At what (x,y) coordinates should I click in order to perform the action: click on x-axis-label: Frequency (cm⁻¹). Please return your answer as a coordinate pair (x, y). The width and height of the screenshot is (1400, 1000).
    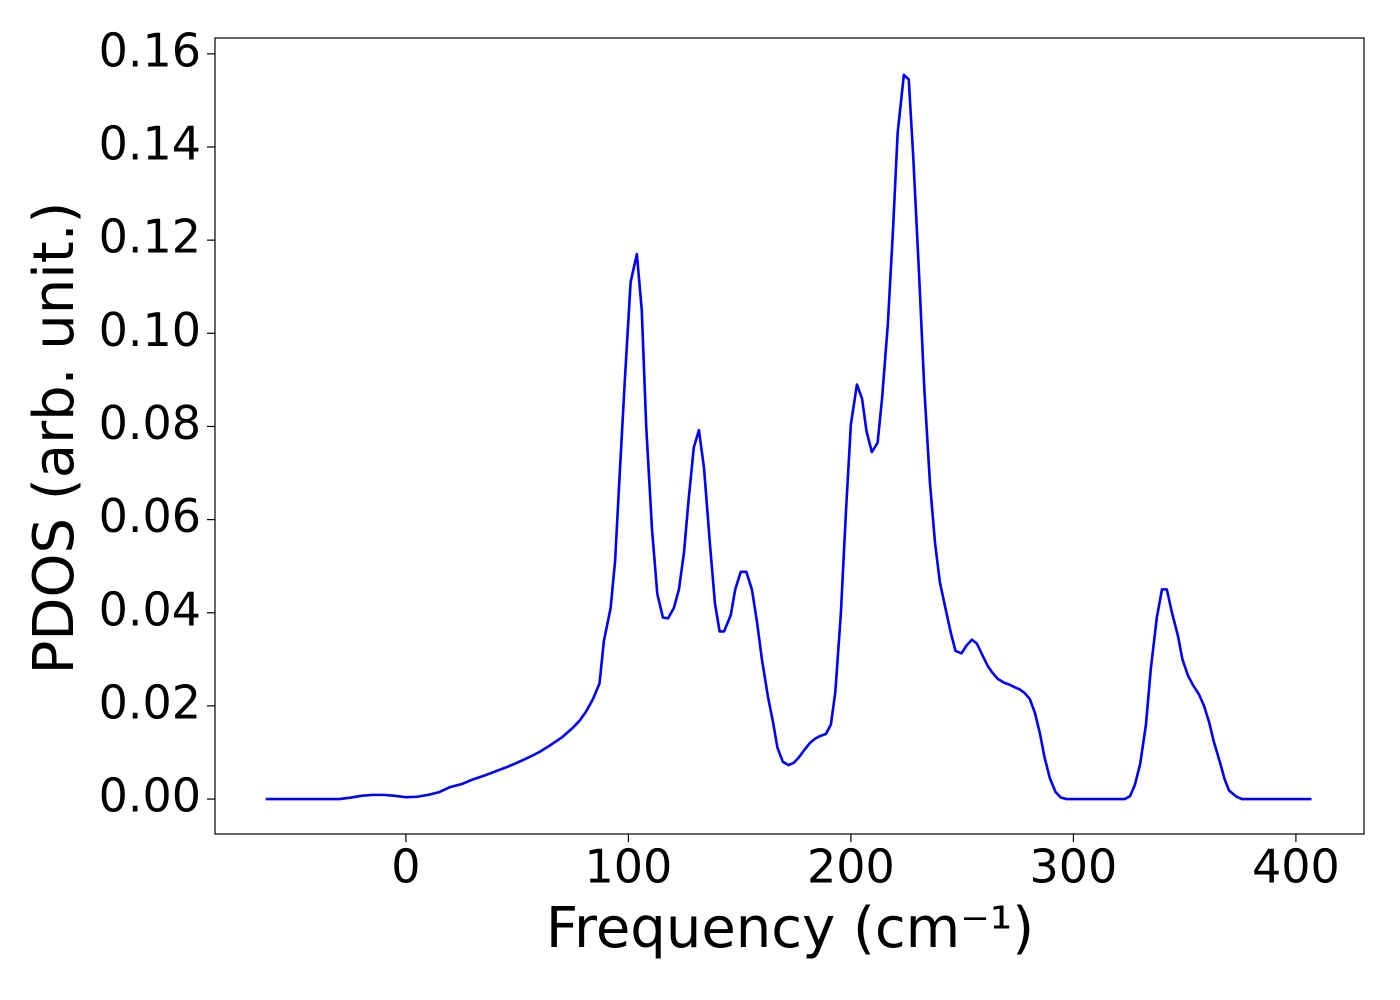
    Looking at the image, I should click on (790, 928).